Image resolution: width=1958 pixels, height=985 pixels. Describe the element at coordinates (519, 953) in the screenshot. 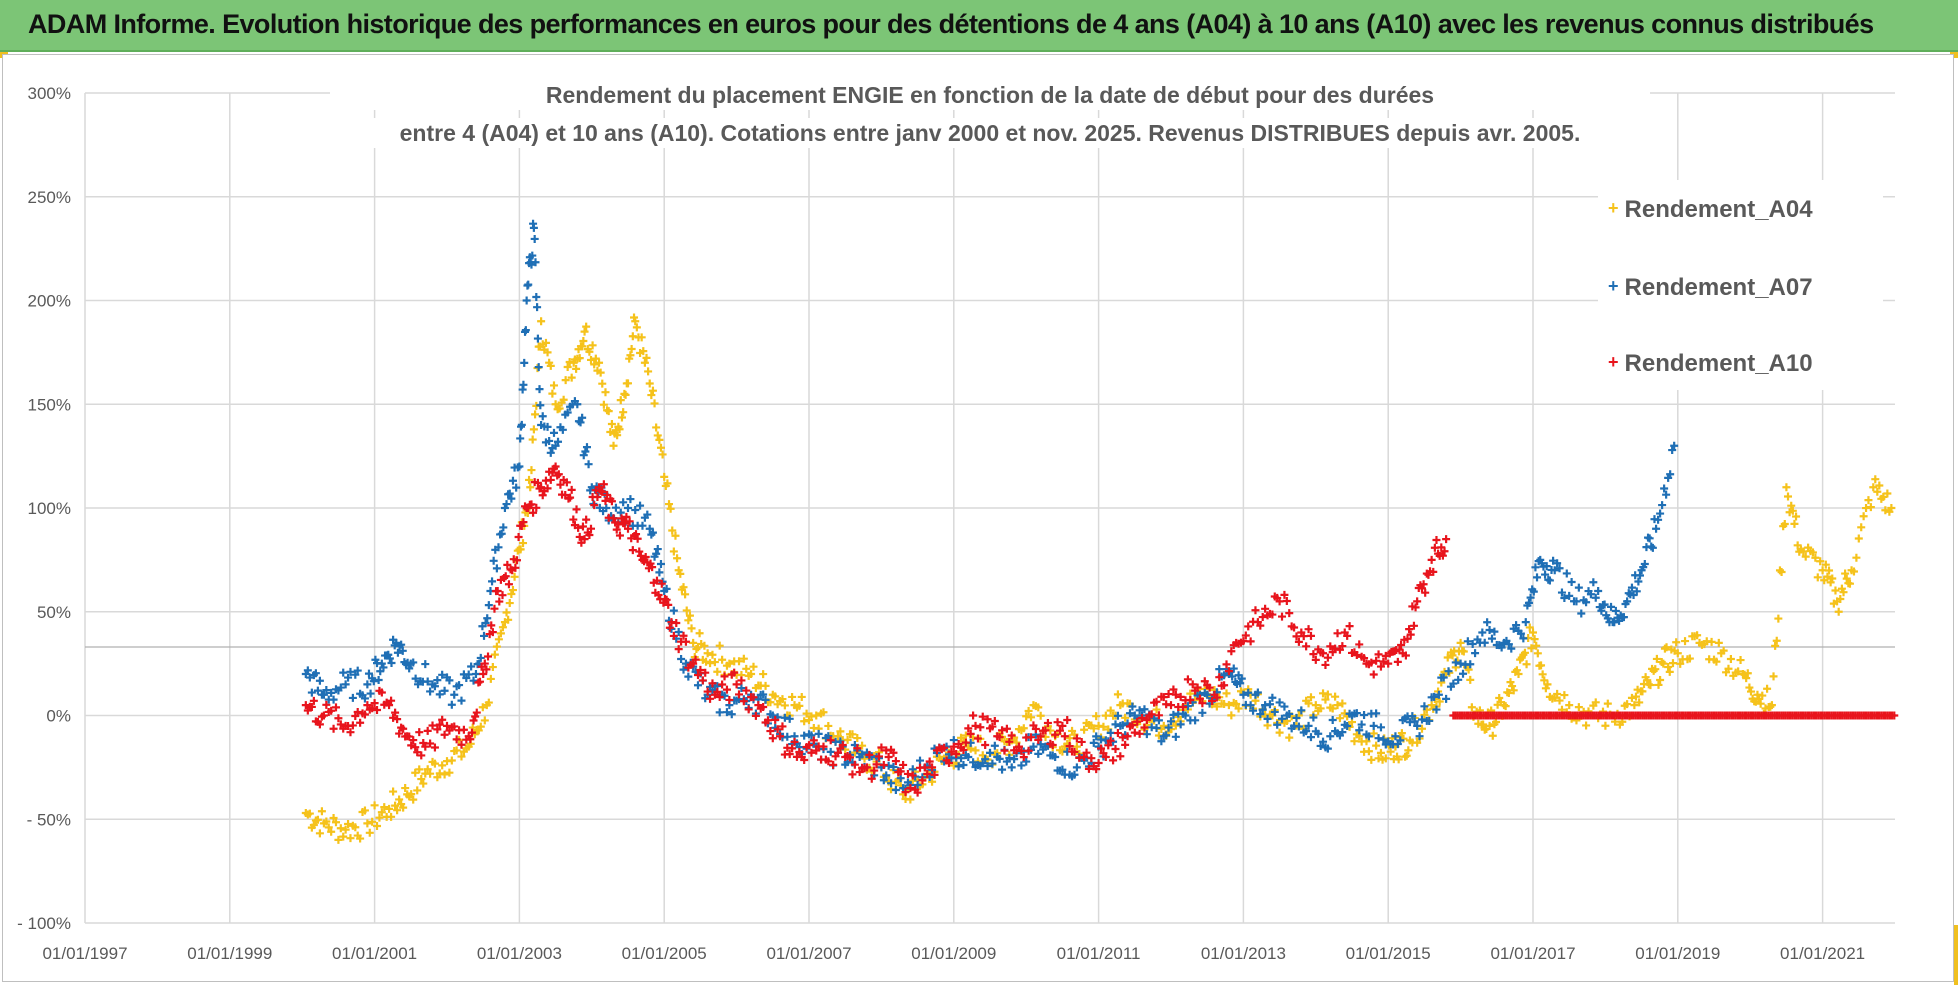

I see `x-tick-label: 01/01/2003` at that location.